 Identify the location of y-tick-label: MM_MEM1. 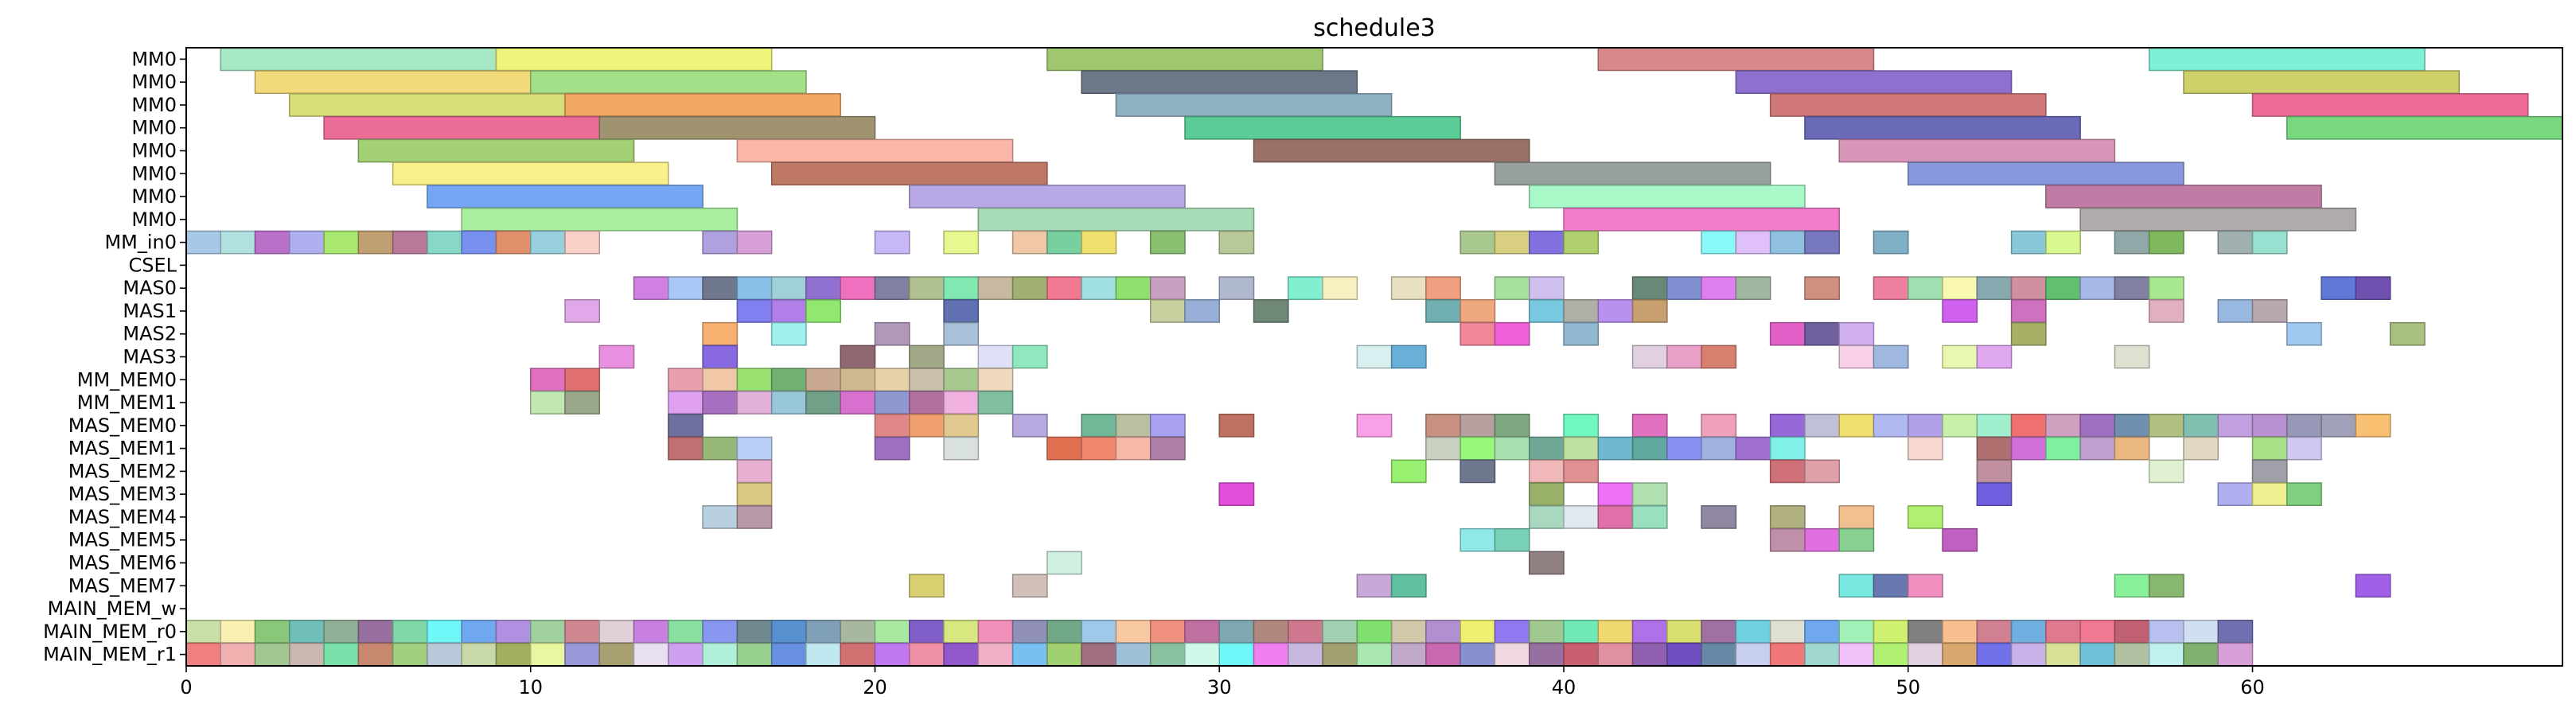
(127, 402).